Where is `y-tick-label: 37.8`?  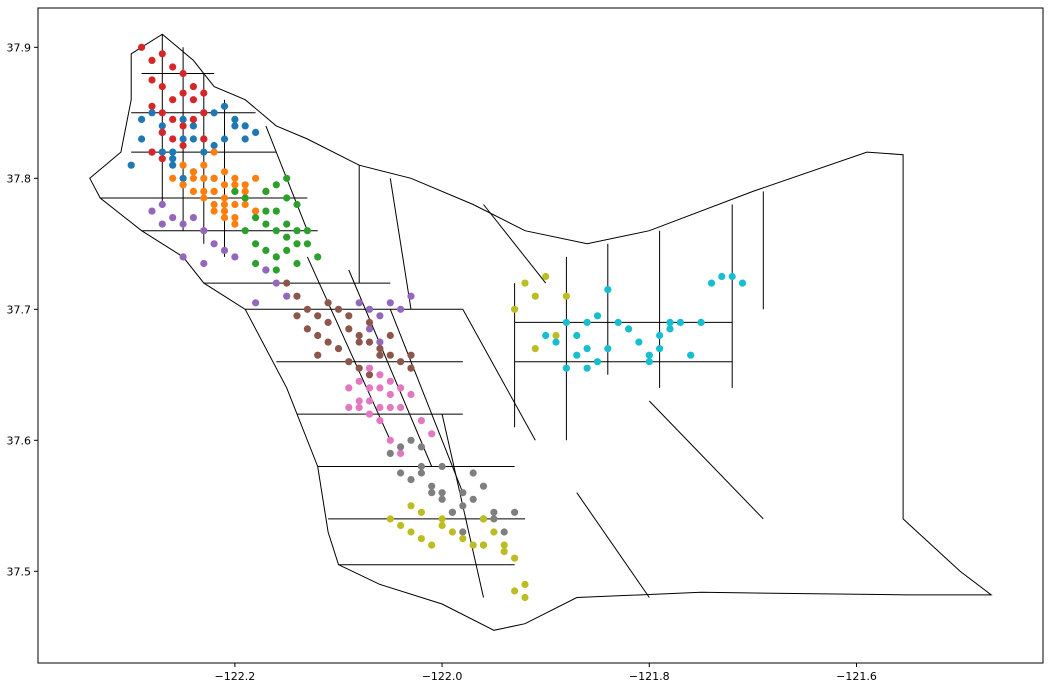
y-tick-label: 37.8 is located at coordinates (19, 178).